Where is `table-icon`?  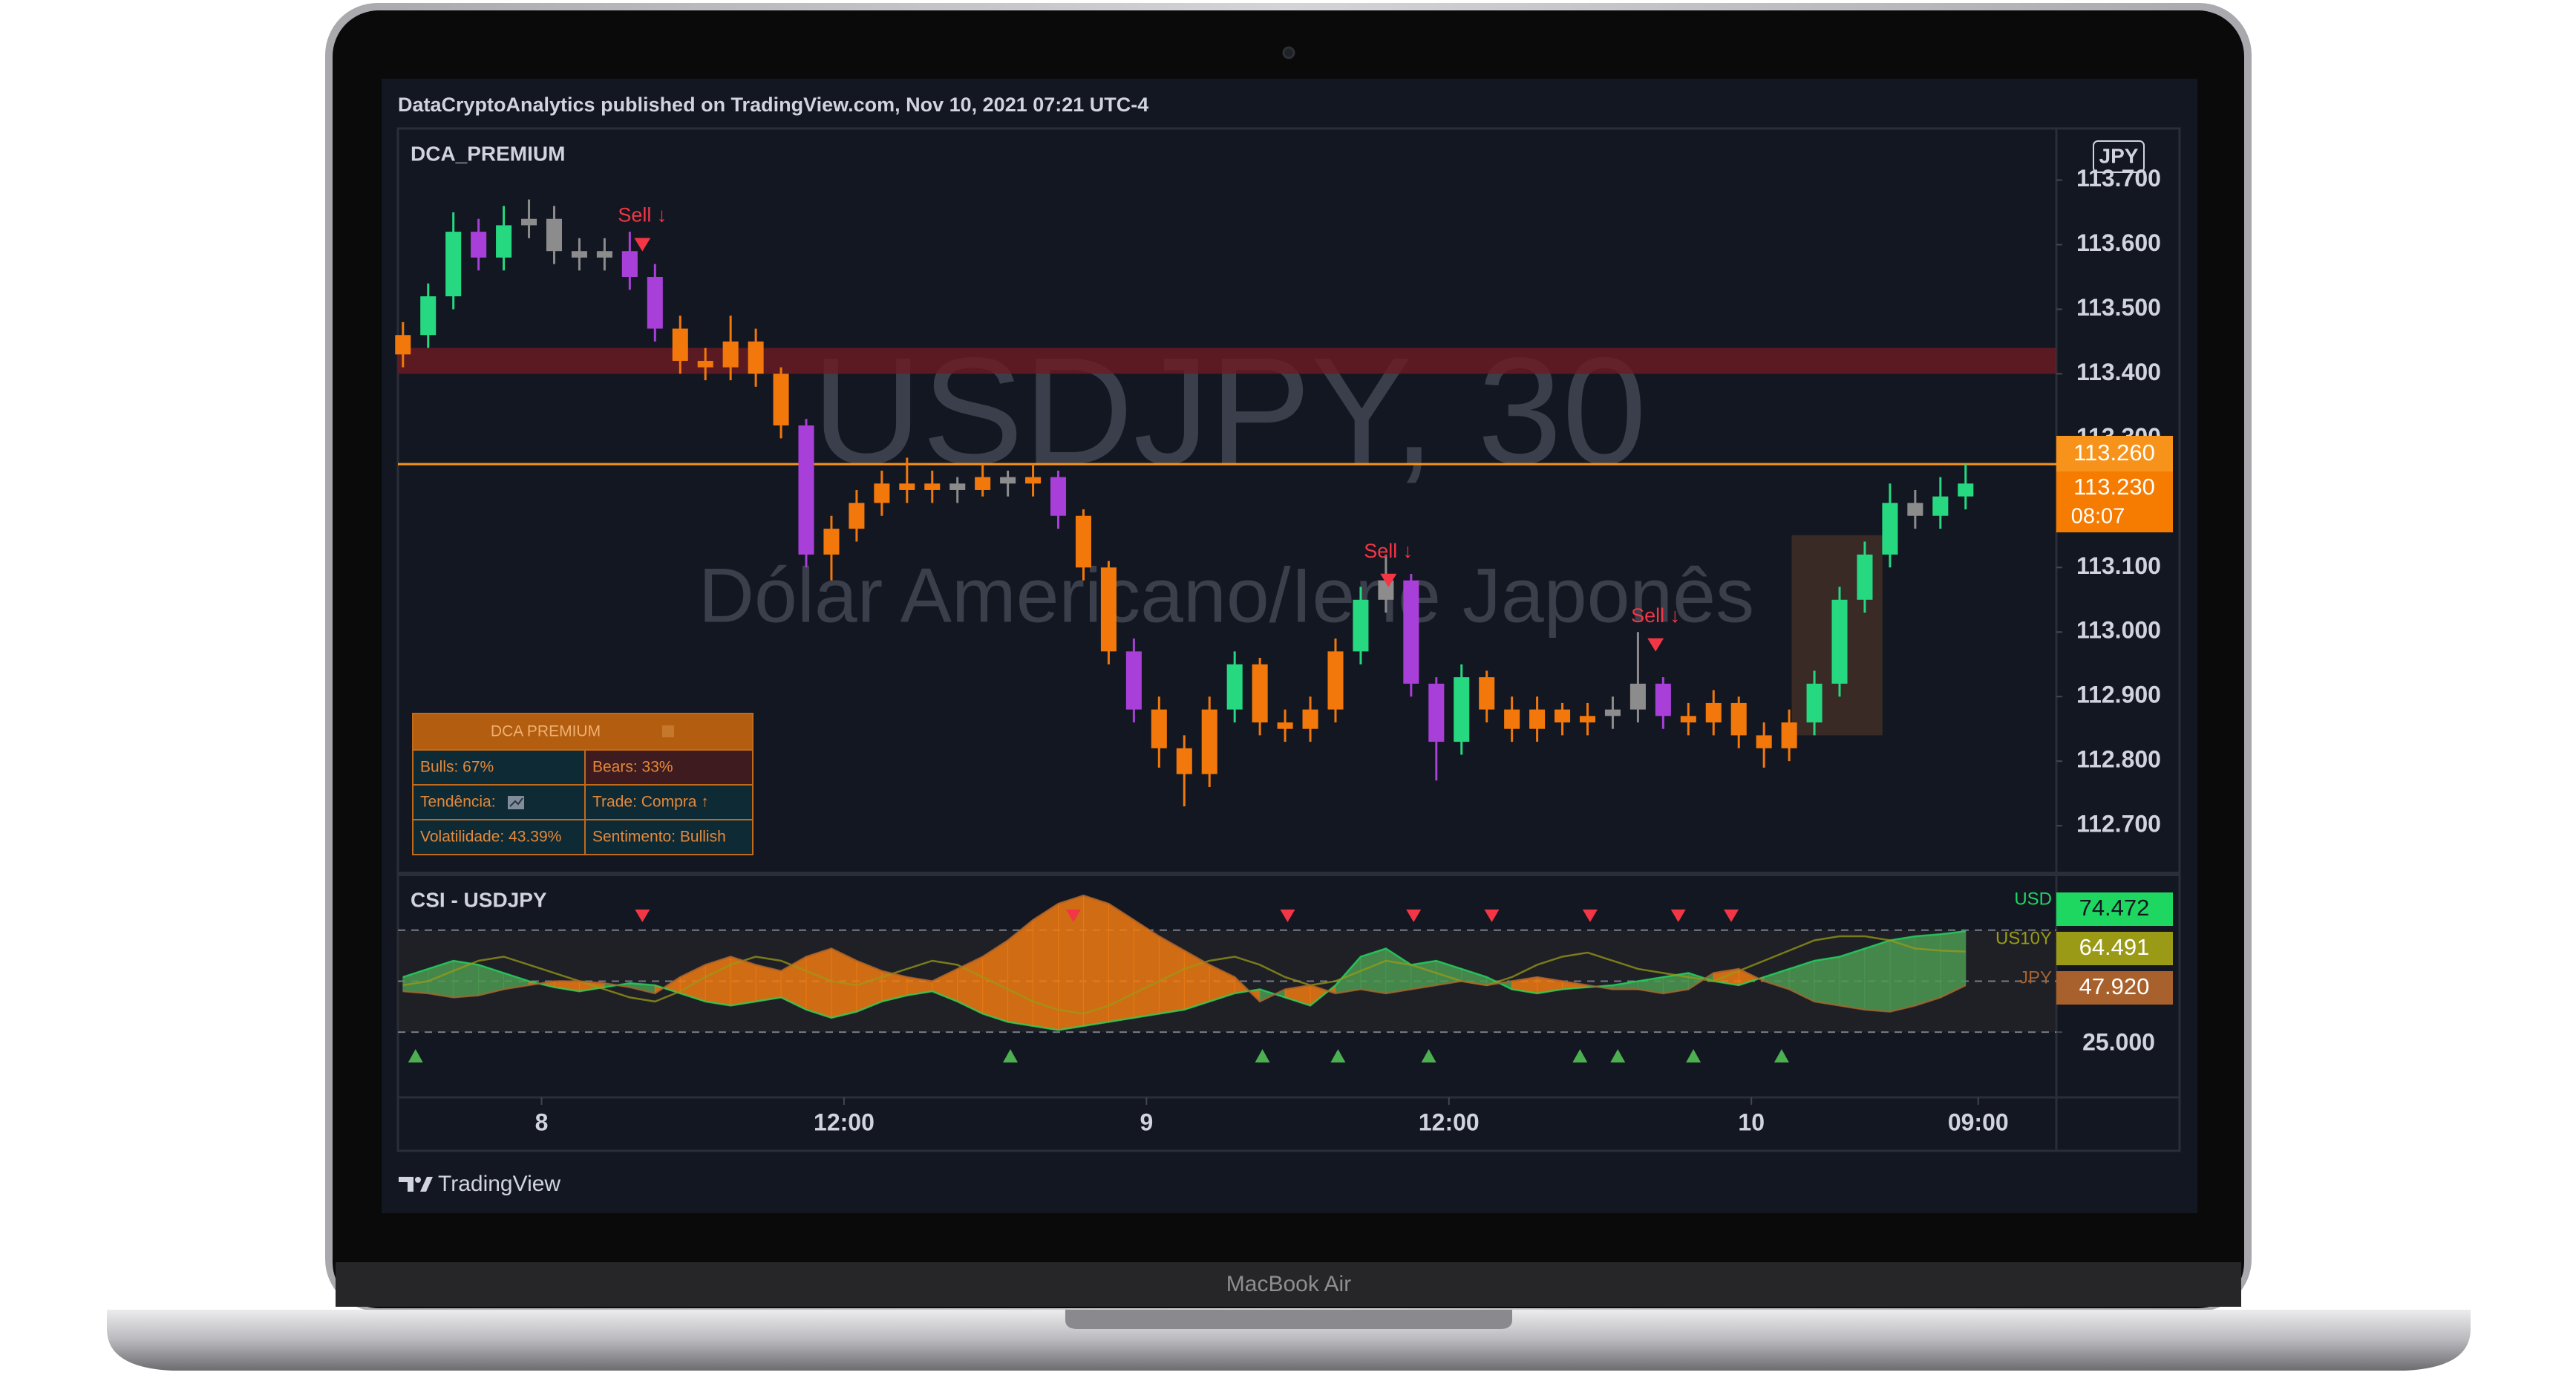
table-icon is located at coordinates (668, 731).